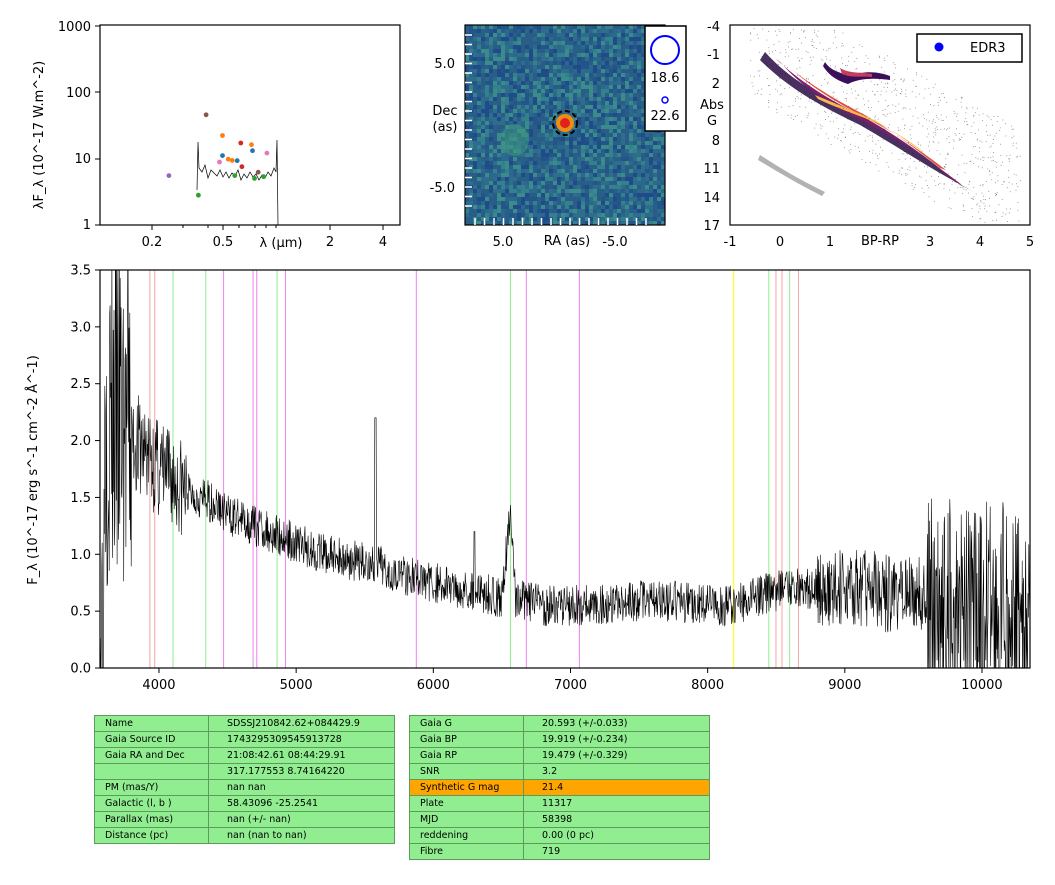  I want to click on cmd-ytick-label: 11, so click(711, 169).